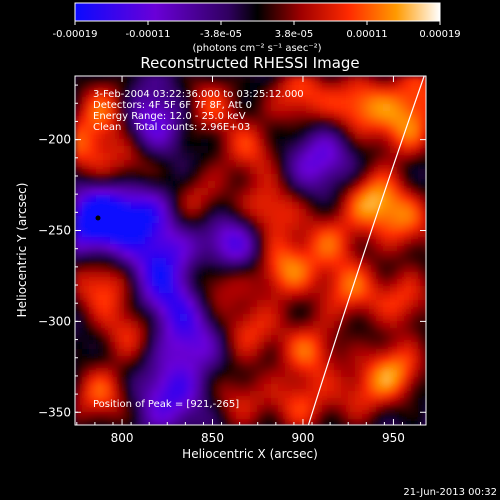 The image size is (500, 500). I want to click on colorbar-tick-label: 3.8e-05, so click(294, 34).